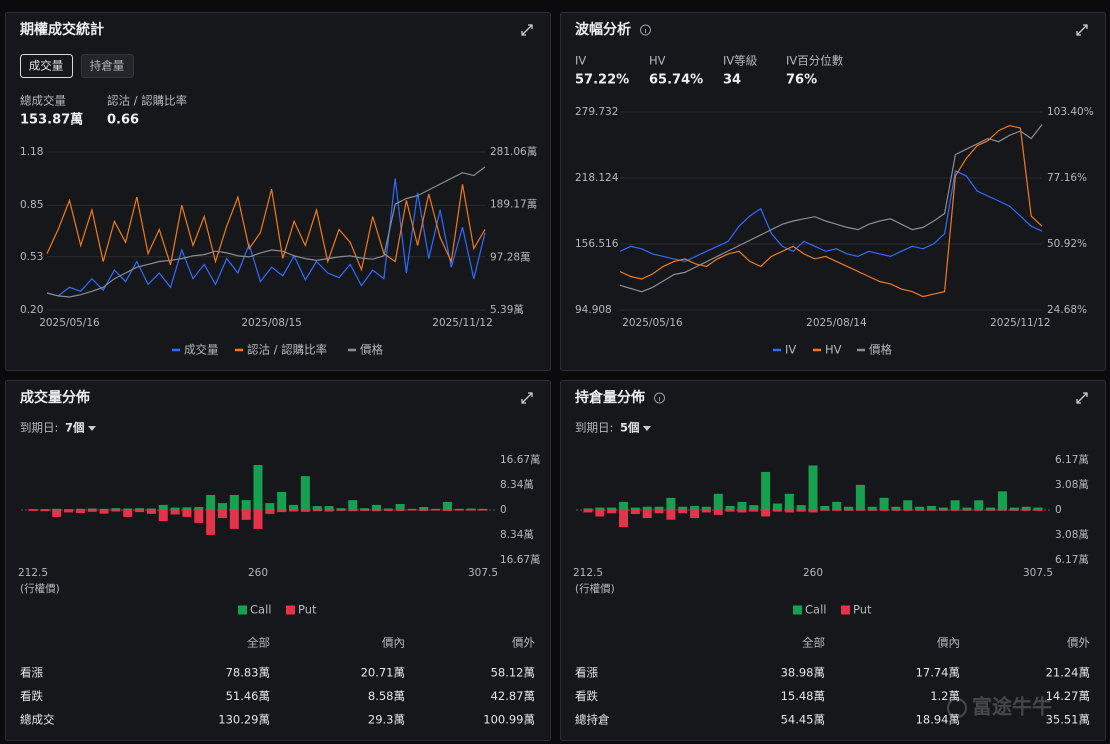  Describe the element at coordinates (43, 101) in the screenshot. I see `stat-label: 總成交量` at that location.